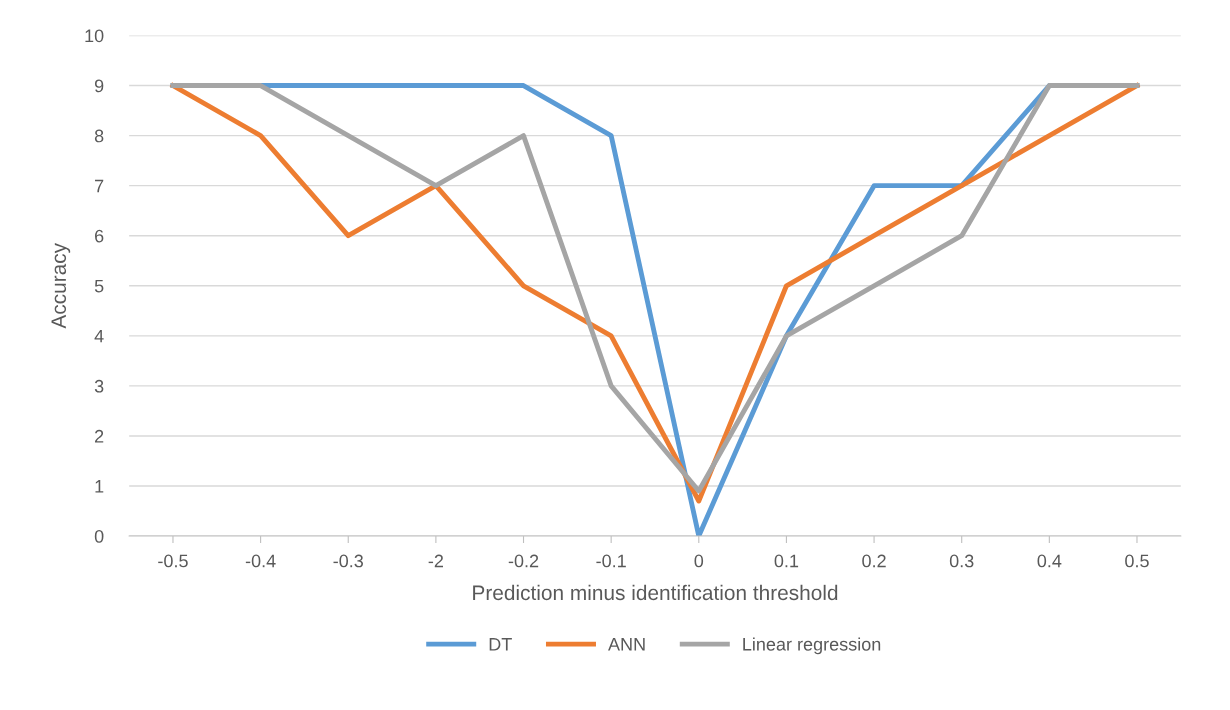 This screenshot has height=710, width=1230. Describe the element at coordinates (611, 561) in the screenshot. I see `x-tick-label: -0.1` at that location.